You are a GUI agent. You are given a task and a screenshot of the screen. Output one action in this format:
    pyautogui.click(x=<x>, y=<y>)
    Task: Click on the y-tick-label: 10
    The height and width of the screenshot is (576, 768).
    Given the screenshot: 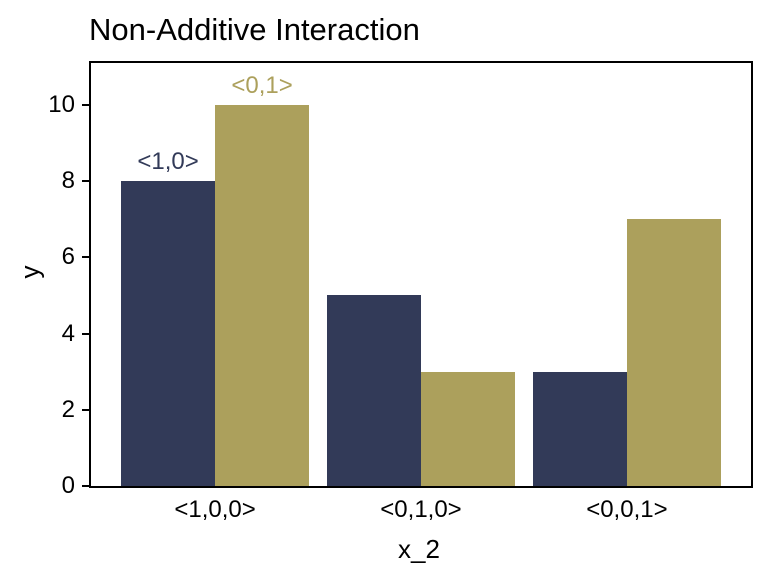 What is the action you would take?
    pyautogui.click(x=61, y=104)
    